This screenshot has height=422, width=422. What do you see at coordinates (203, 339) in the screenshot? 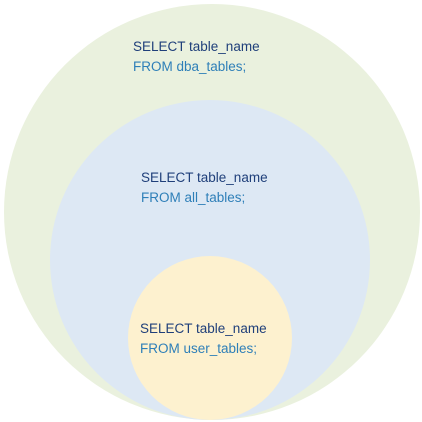
I see `user-tables-query: SELECT table_name FROM user_tables;` at bounding box center [203, 339].